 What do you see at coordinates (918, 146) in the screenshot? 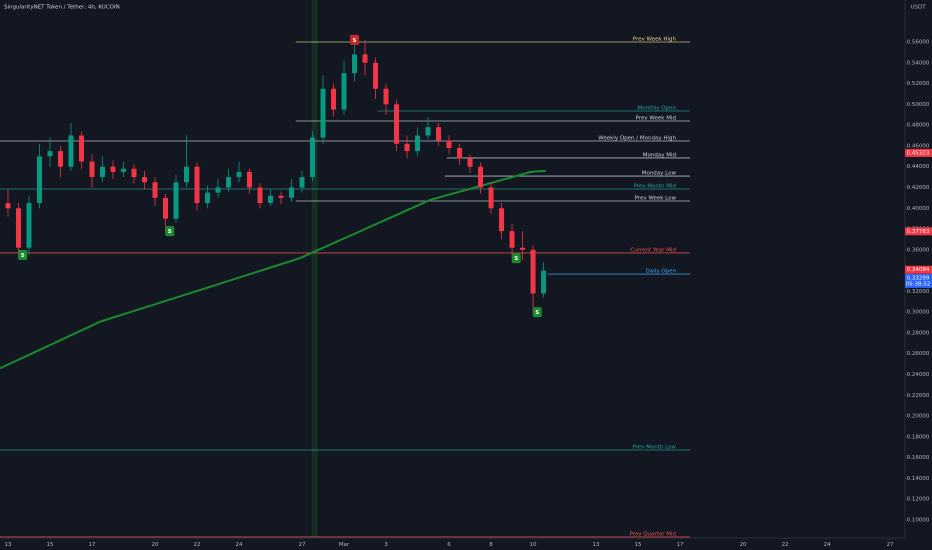
I see `y-tick-label: 0.46000` at bounding box center [918, 146].